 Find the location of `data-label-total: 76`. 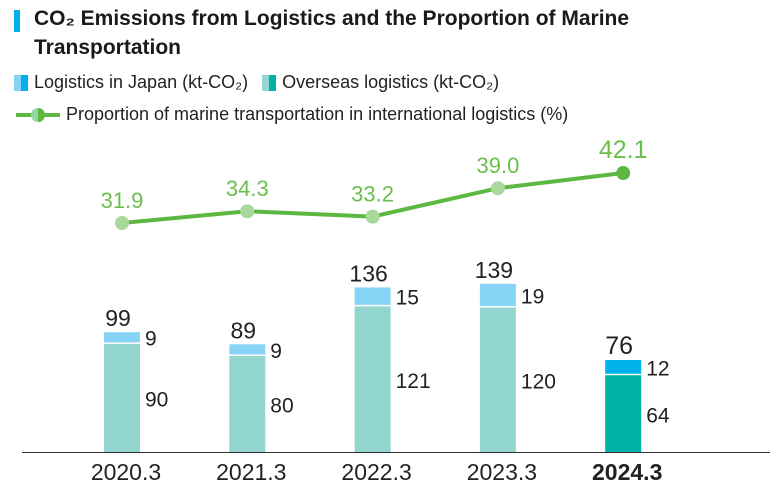

data-label-total: 76 is located at coordinates (619, 346).